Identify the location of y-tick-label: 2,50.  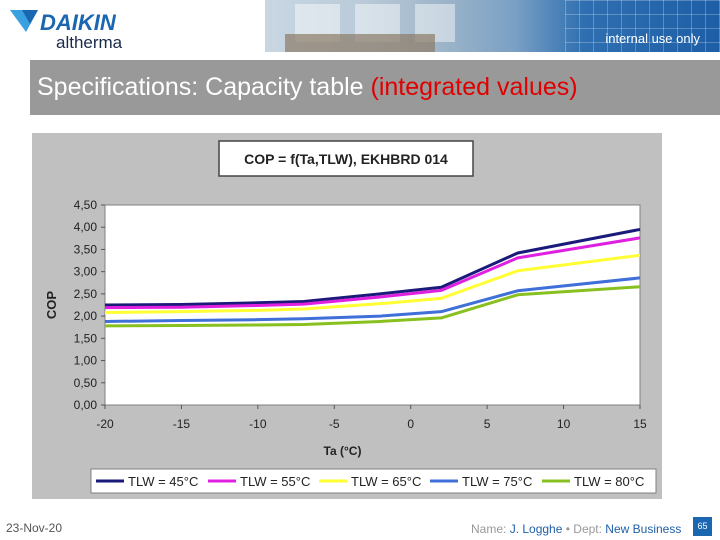
(86, 294).